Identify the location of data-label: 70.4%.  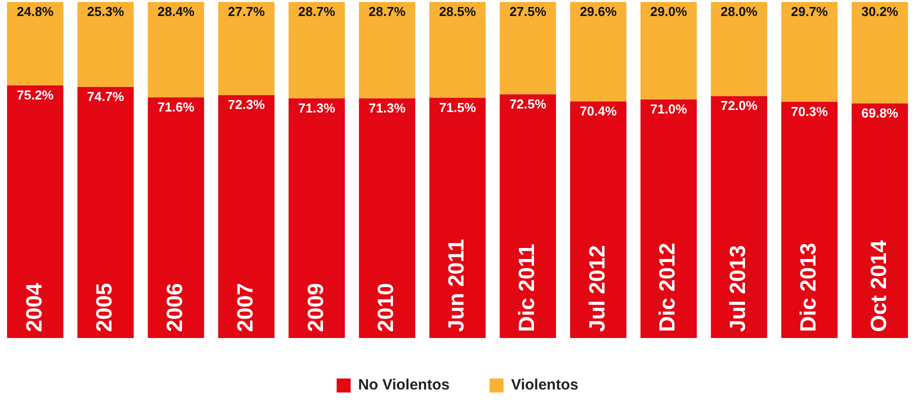
(599, 111).